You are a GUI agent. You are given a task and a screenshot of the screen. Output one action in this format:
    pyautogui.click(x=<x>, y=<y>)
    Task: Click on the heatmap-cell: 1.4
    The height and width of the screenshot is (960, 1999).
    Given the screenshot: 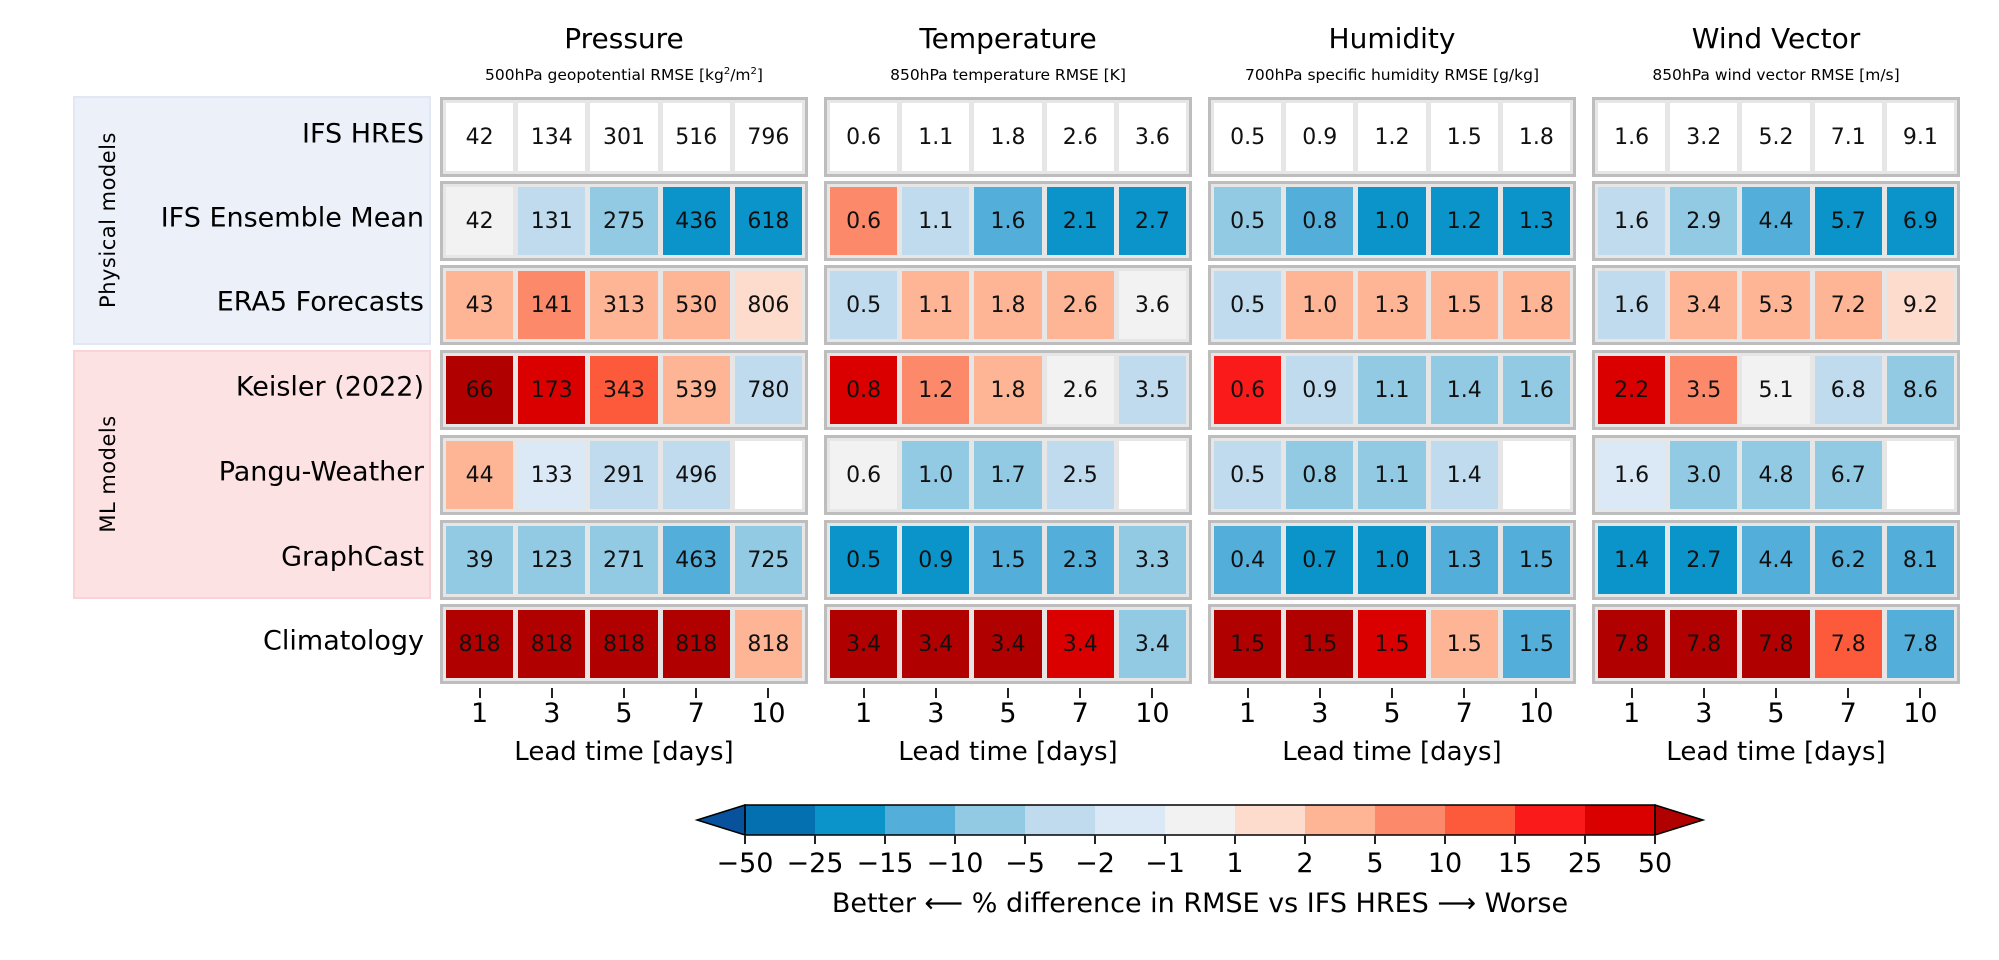 What is the action you would take?
    pyautogui.click(x=1464, y=390)
    